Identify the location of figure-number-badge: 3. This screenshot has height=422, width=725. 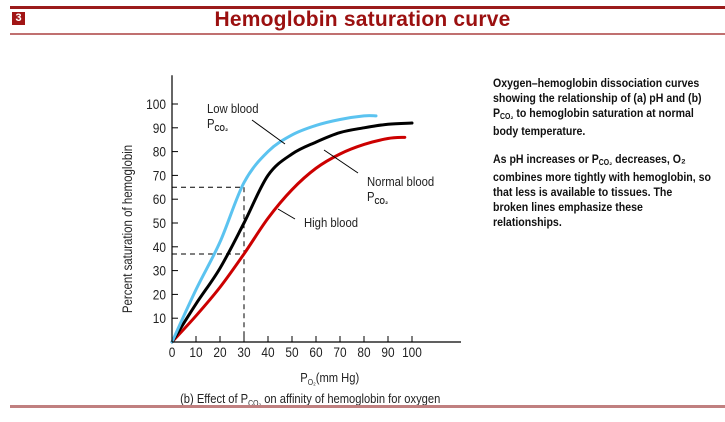
(18, 18).